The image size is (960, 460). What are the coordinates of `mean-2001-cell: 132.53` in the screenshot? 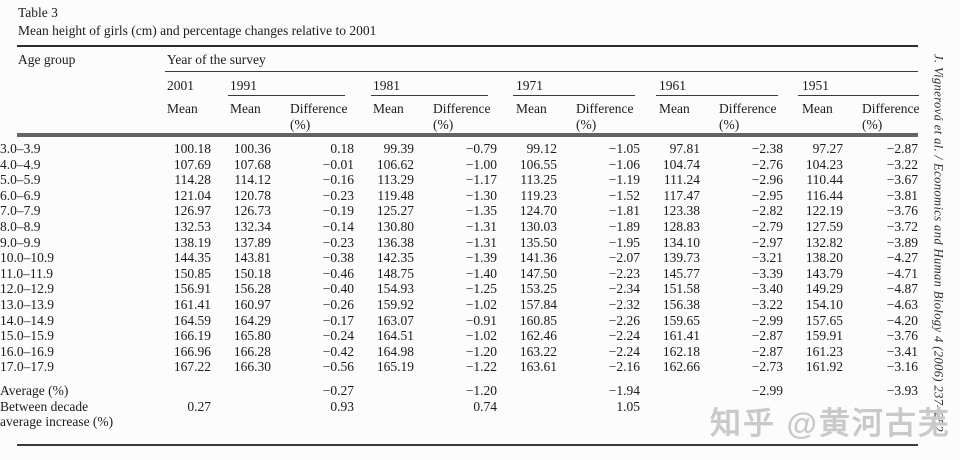 It's located at (192, 226).